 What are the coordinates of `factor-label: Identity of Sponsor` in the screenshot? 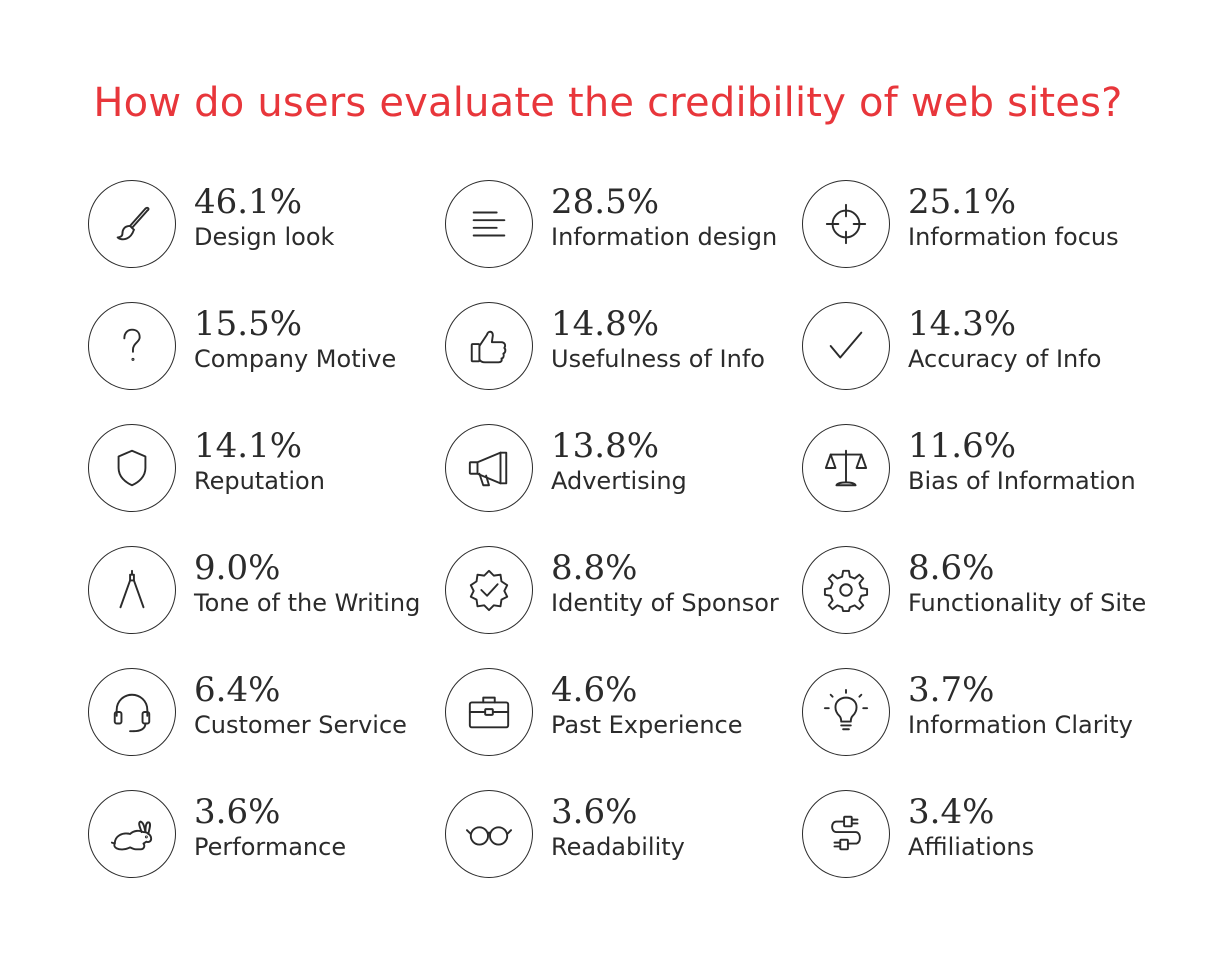 It's located at (665, 603).